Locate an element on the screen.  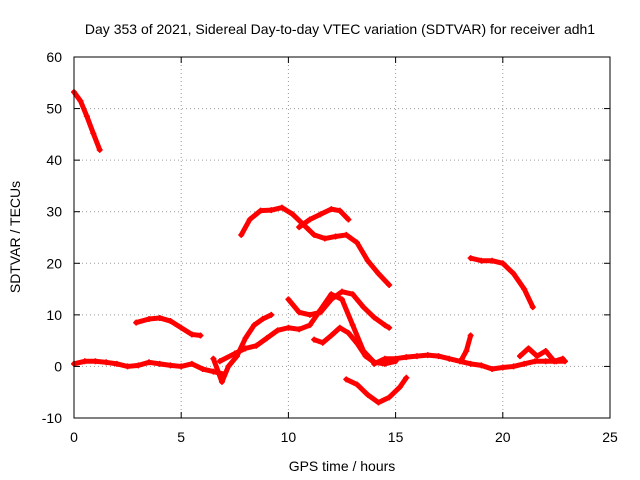
x-axis-label: GPS time / hours is located at coordinates (342, 466).